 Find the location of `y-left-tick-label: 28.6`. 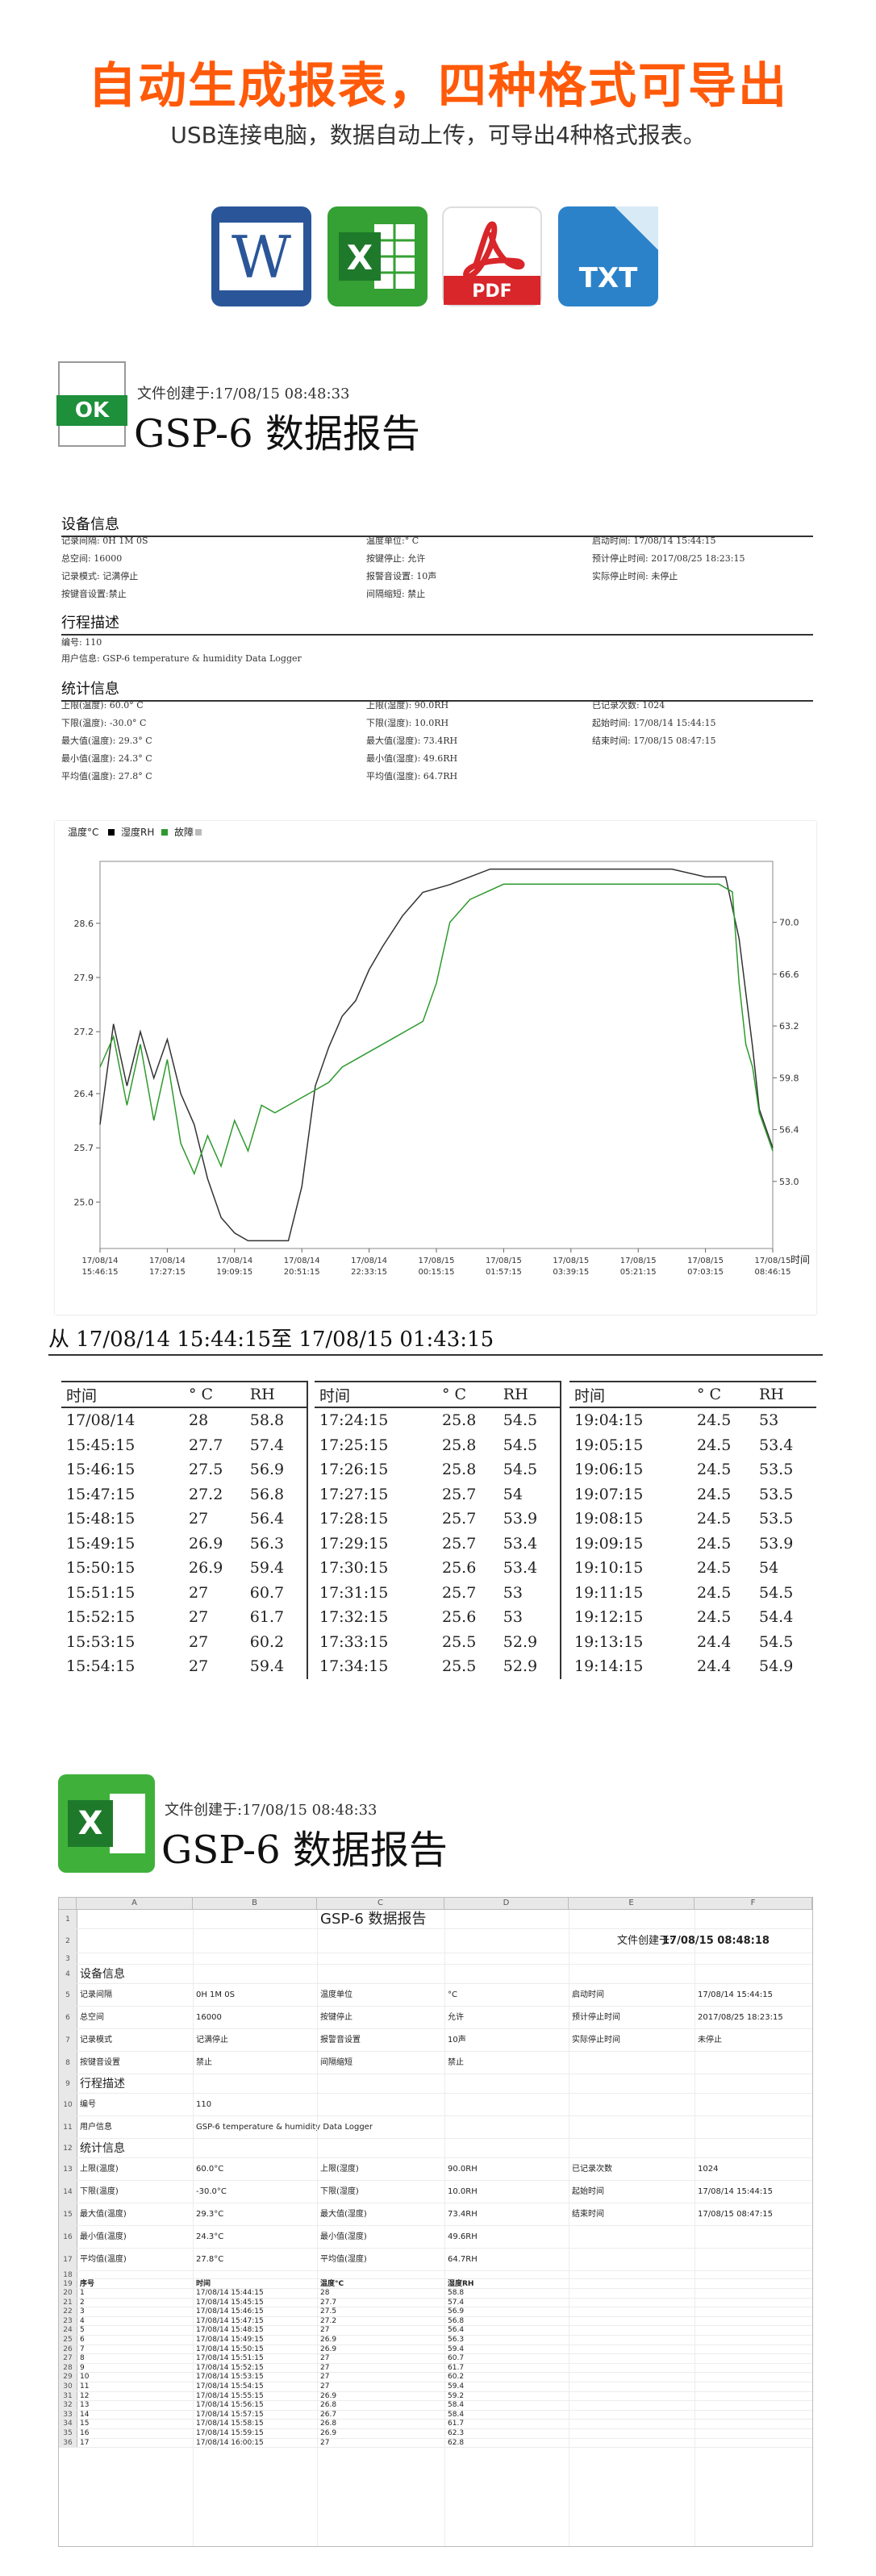

y-left-tick-label: 28.6 is located at coordinates (84, 924).